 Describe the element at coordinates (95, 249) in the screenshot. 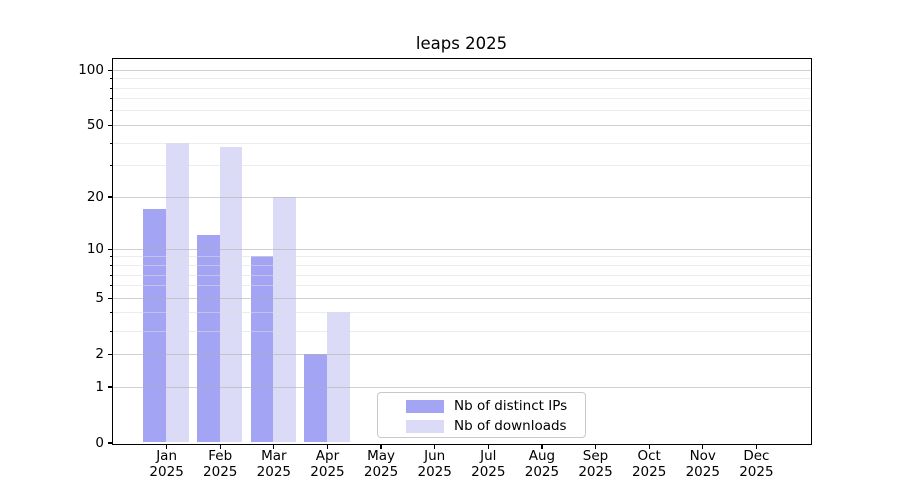

I see `y-tick-label-10: 10` at that location.